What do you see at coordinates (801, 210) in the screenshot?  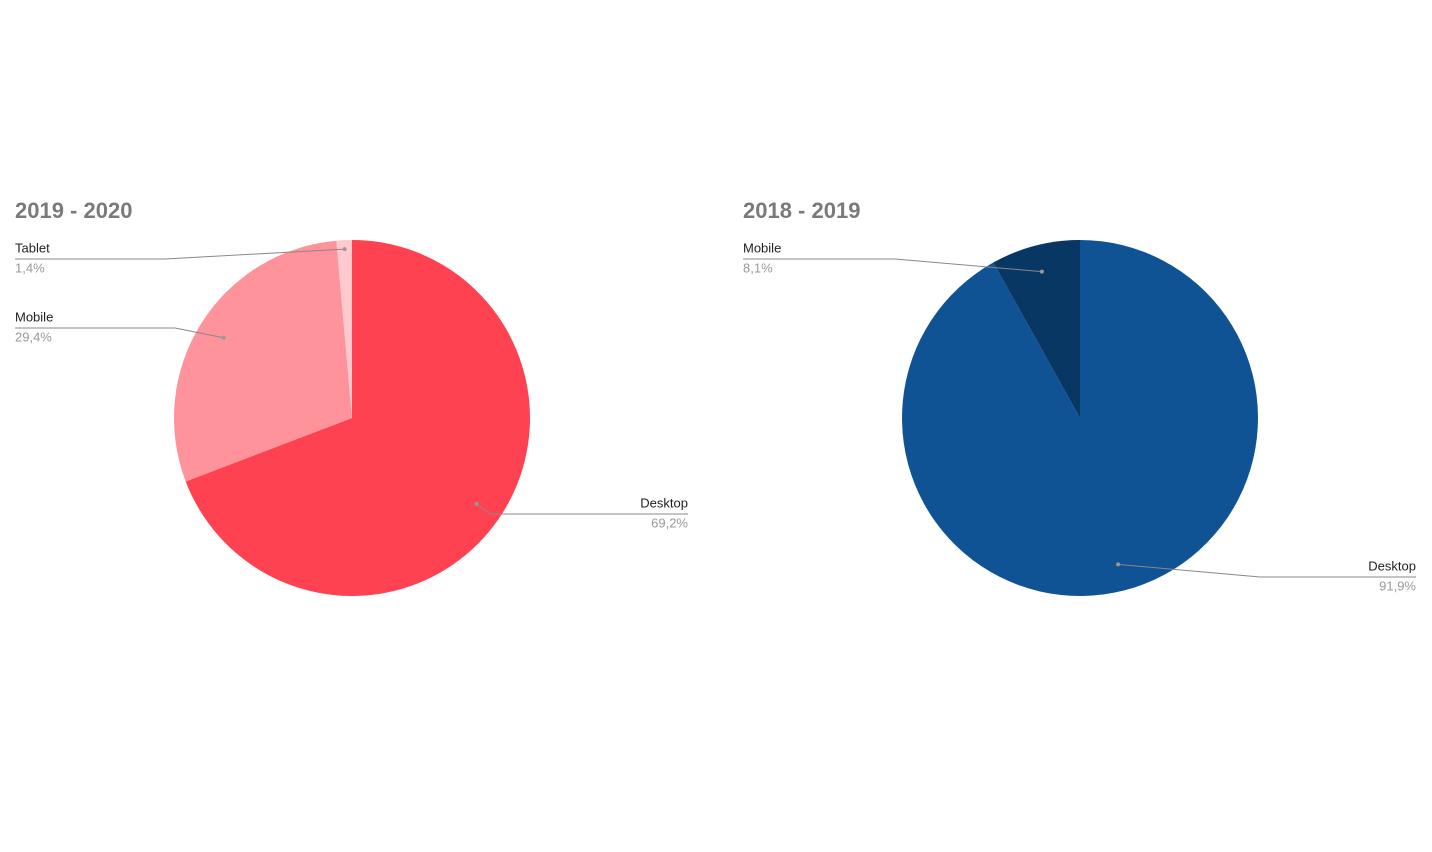 I see `chart-title: 2018 - 2019` at bounding box center [801, 210].